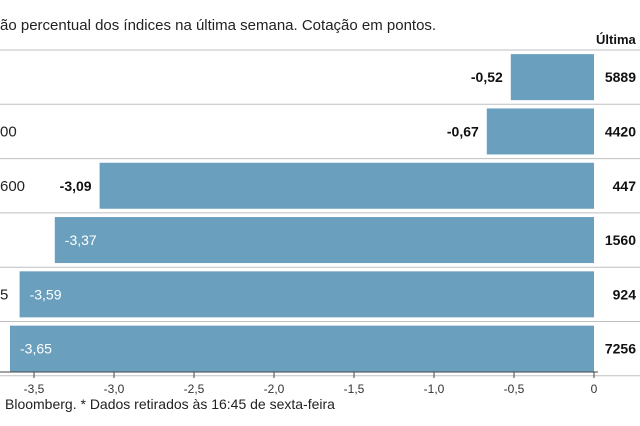  What do you see at coordinates (514, 389) in the screenshot?
I see `tick-label: -0,5` at bounding box center [514, 389].